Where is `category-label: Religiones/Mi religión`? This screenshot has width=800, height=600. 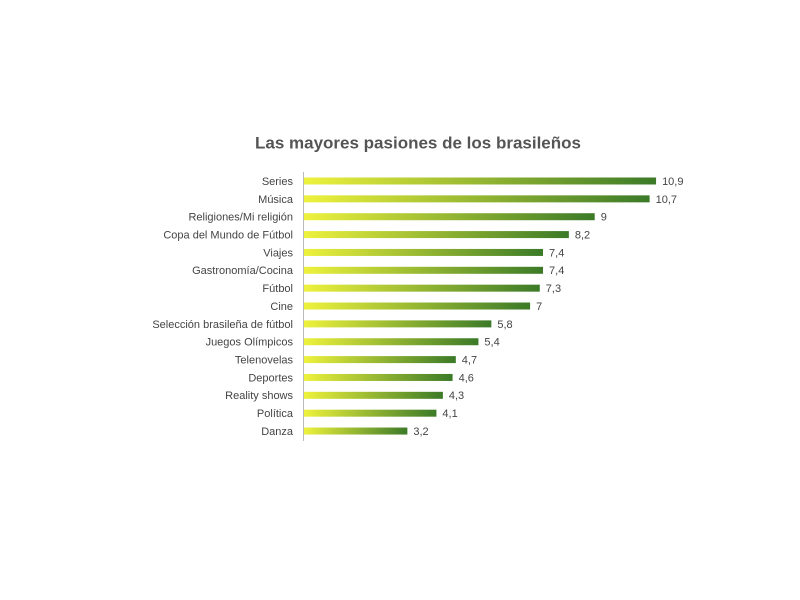 category-label: Religiones/Mi religión is located at coordinates (240, 218).